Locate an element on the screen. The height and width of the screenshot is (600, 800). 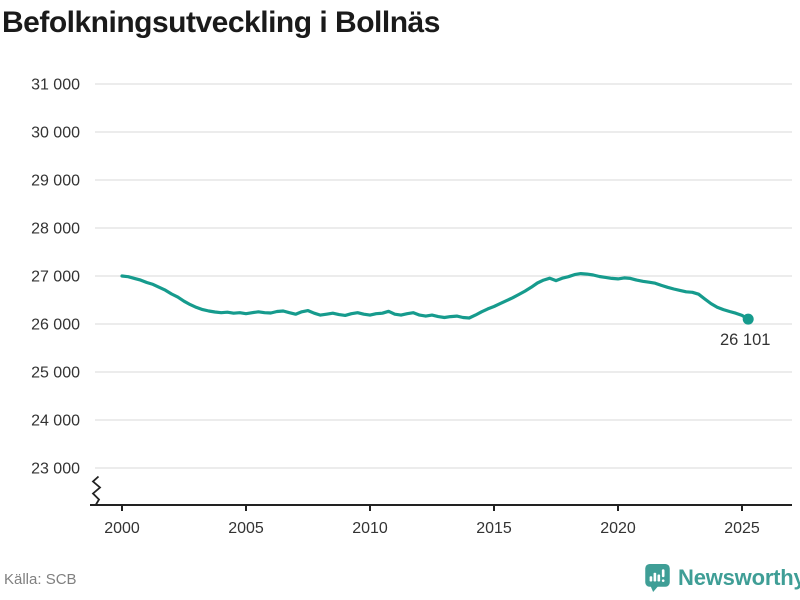
newsworthy-logo: Newsworthy is located at coordinates (722, 578).